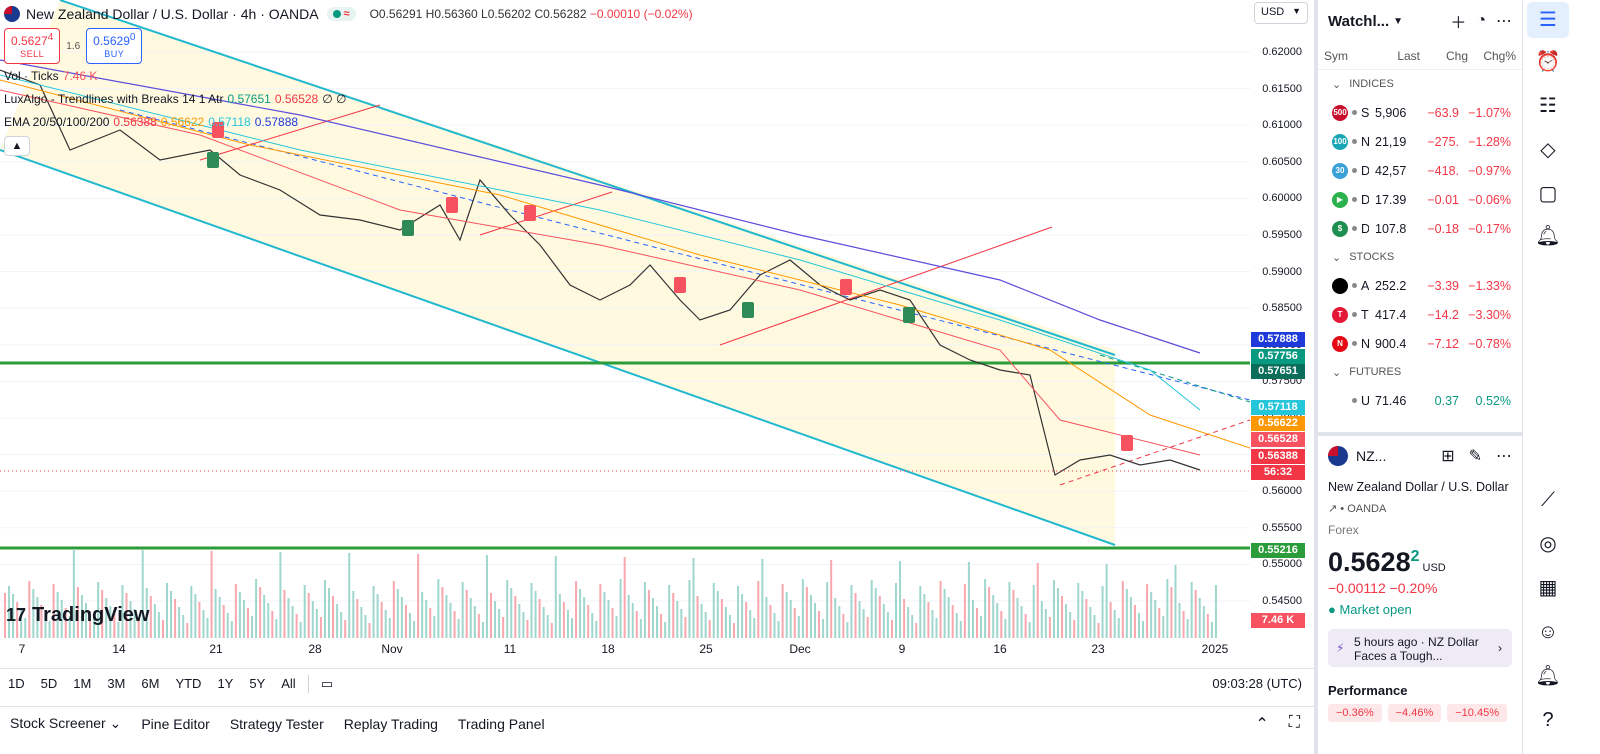  I want to click on performance-badge: −0.36%, so click(1355, 713).